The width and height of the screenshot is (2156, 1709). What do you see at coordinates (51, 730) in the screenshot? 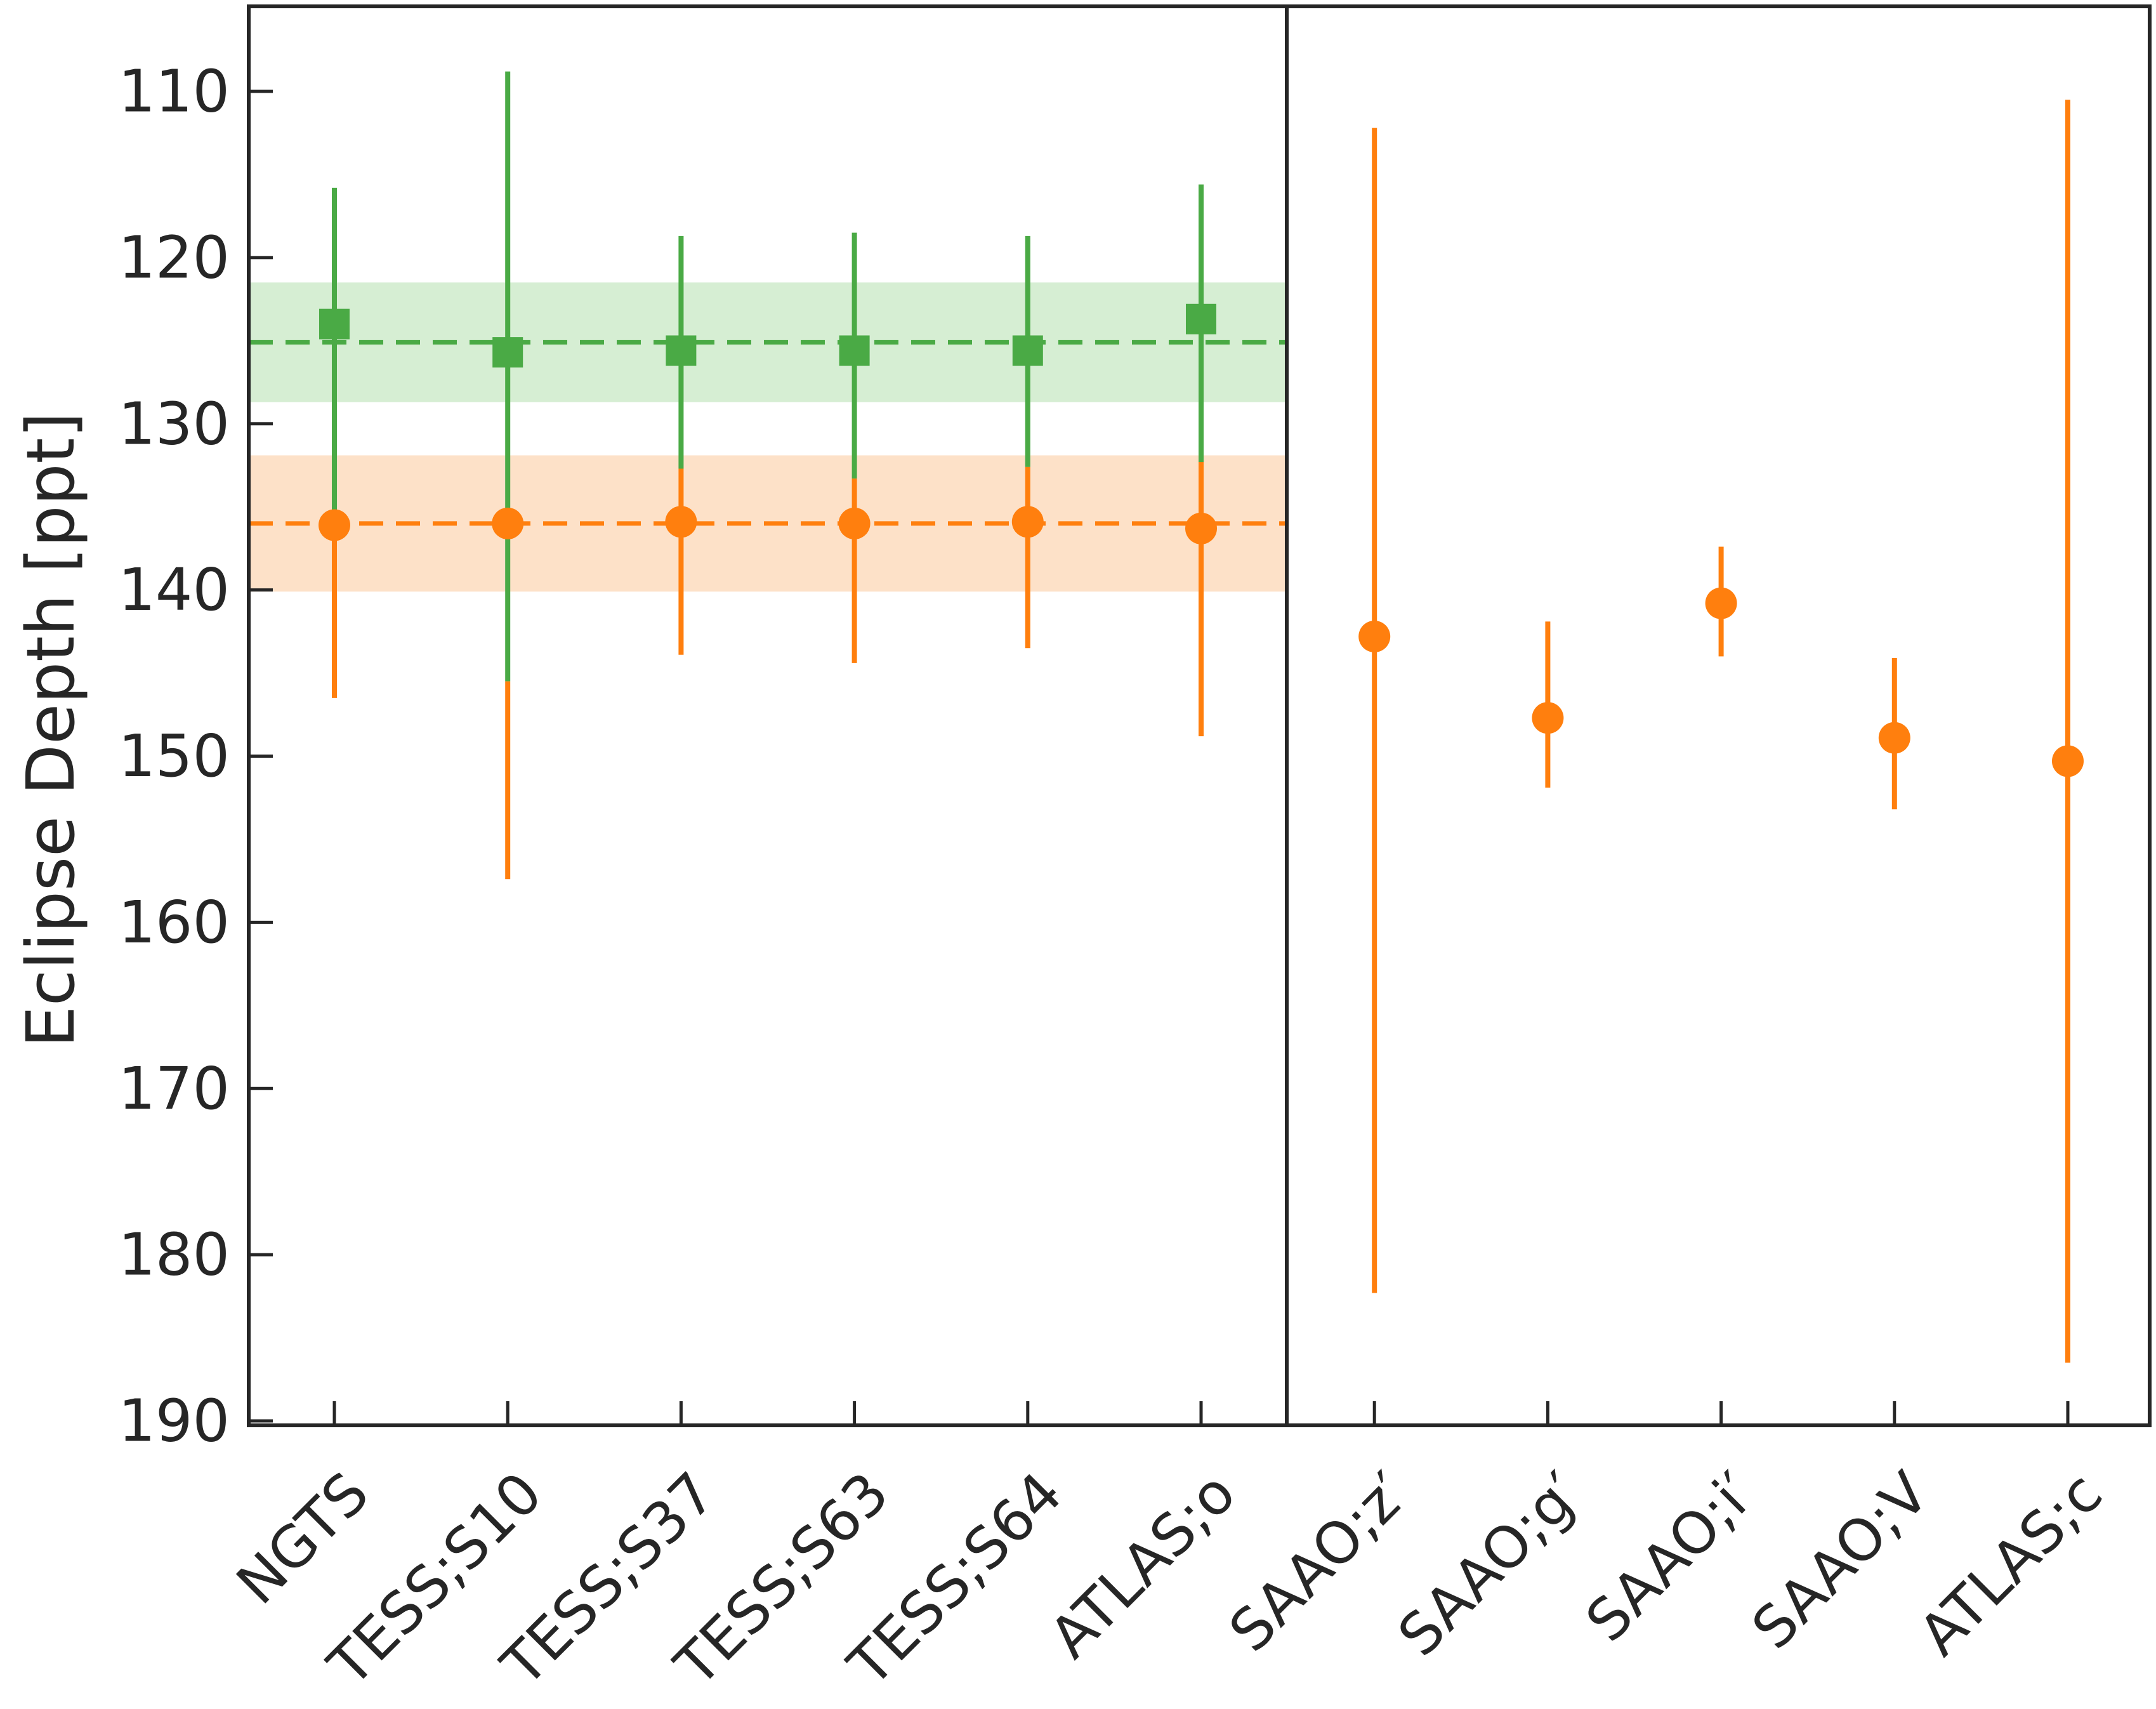
I see `y-axis-label: Eclipse Depth [ppt]` at bounding box center [51, 730].